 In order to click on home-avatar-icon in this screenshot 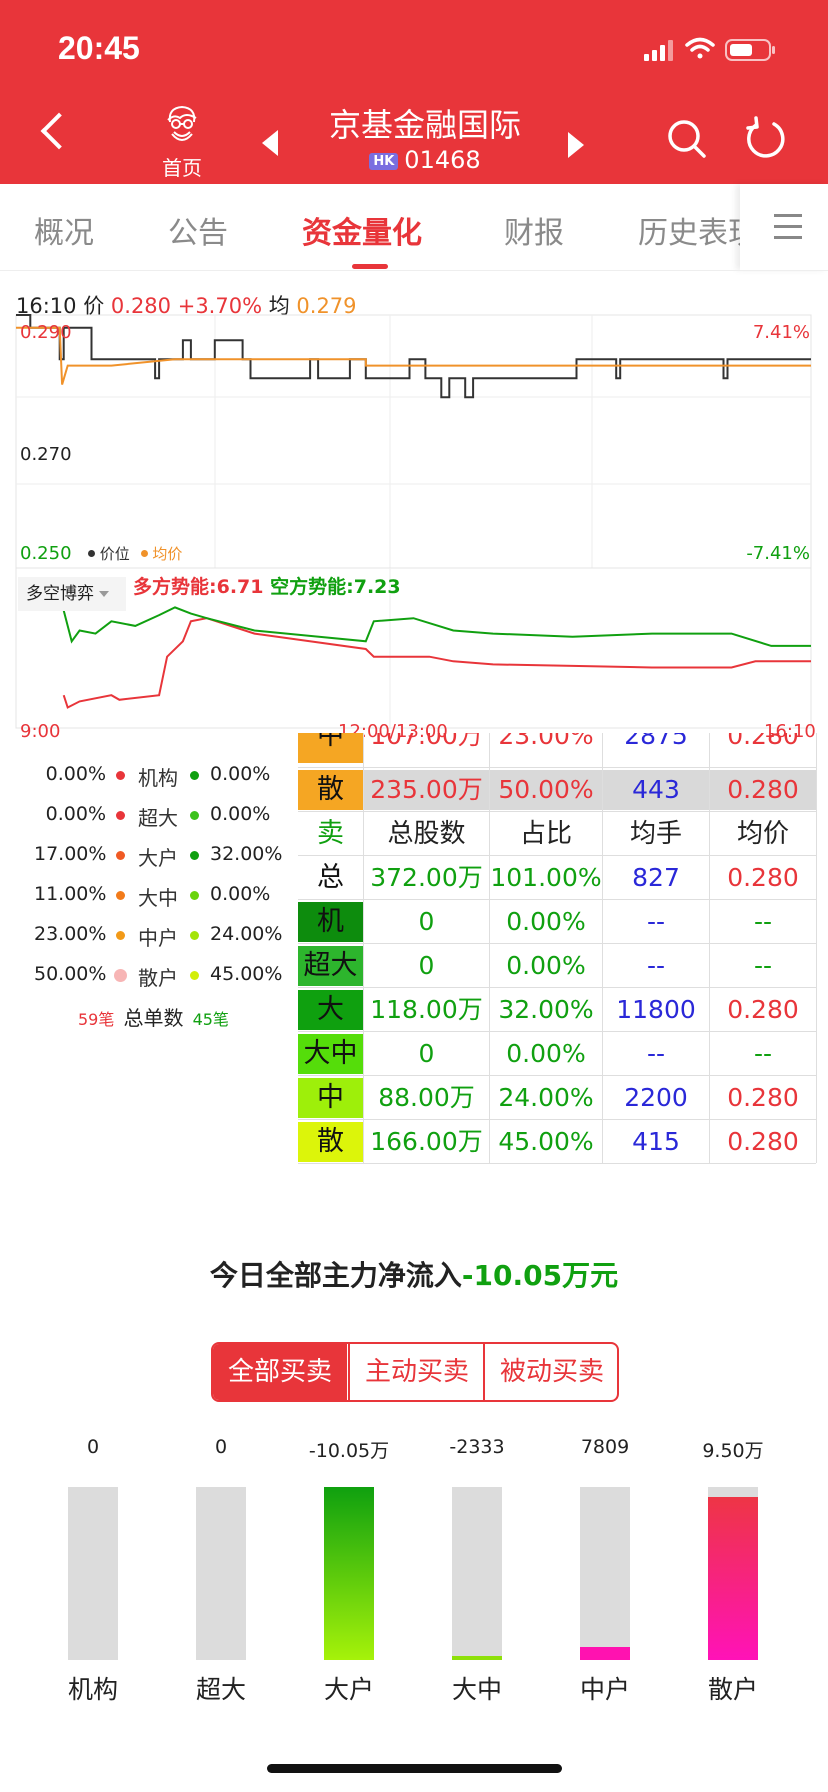, I will do `click(182, 123)`.